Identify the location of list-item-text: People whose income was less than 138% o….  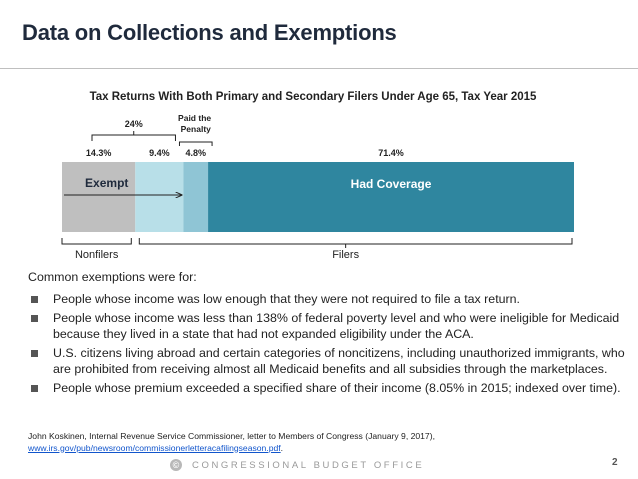
(336, 326).